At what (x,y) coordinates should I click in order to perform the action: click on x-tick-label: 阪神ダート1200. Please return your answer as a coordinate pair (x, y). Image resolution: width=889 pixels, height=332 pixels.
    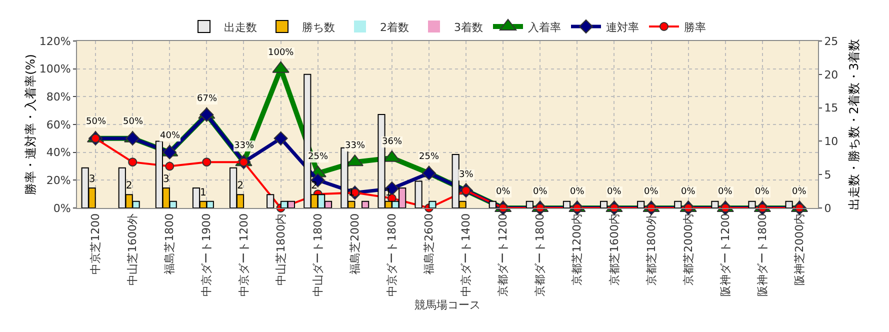
    Looking at the image, I should click on (725, 254).